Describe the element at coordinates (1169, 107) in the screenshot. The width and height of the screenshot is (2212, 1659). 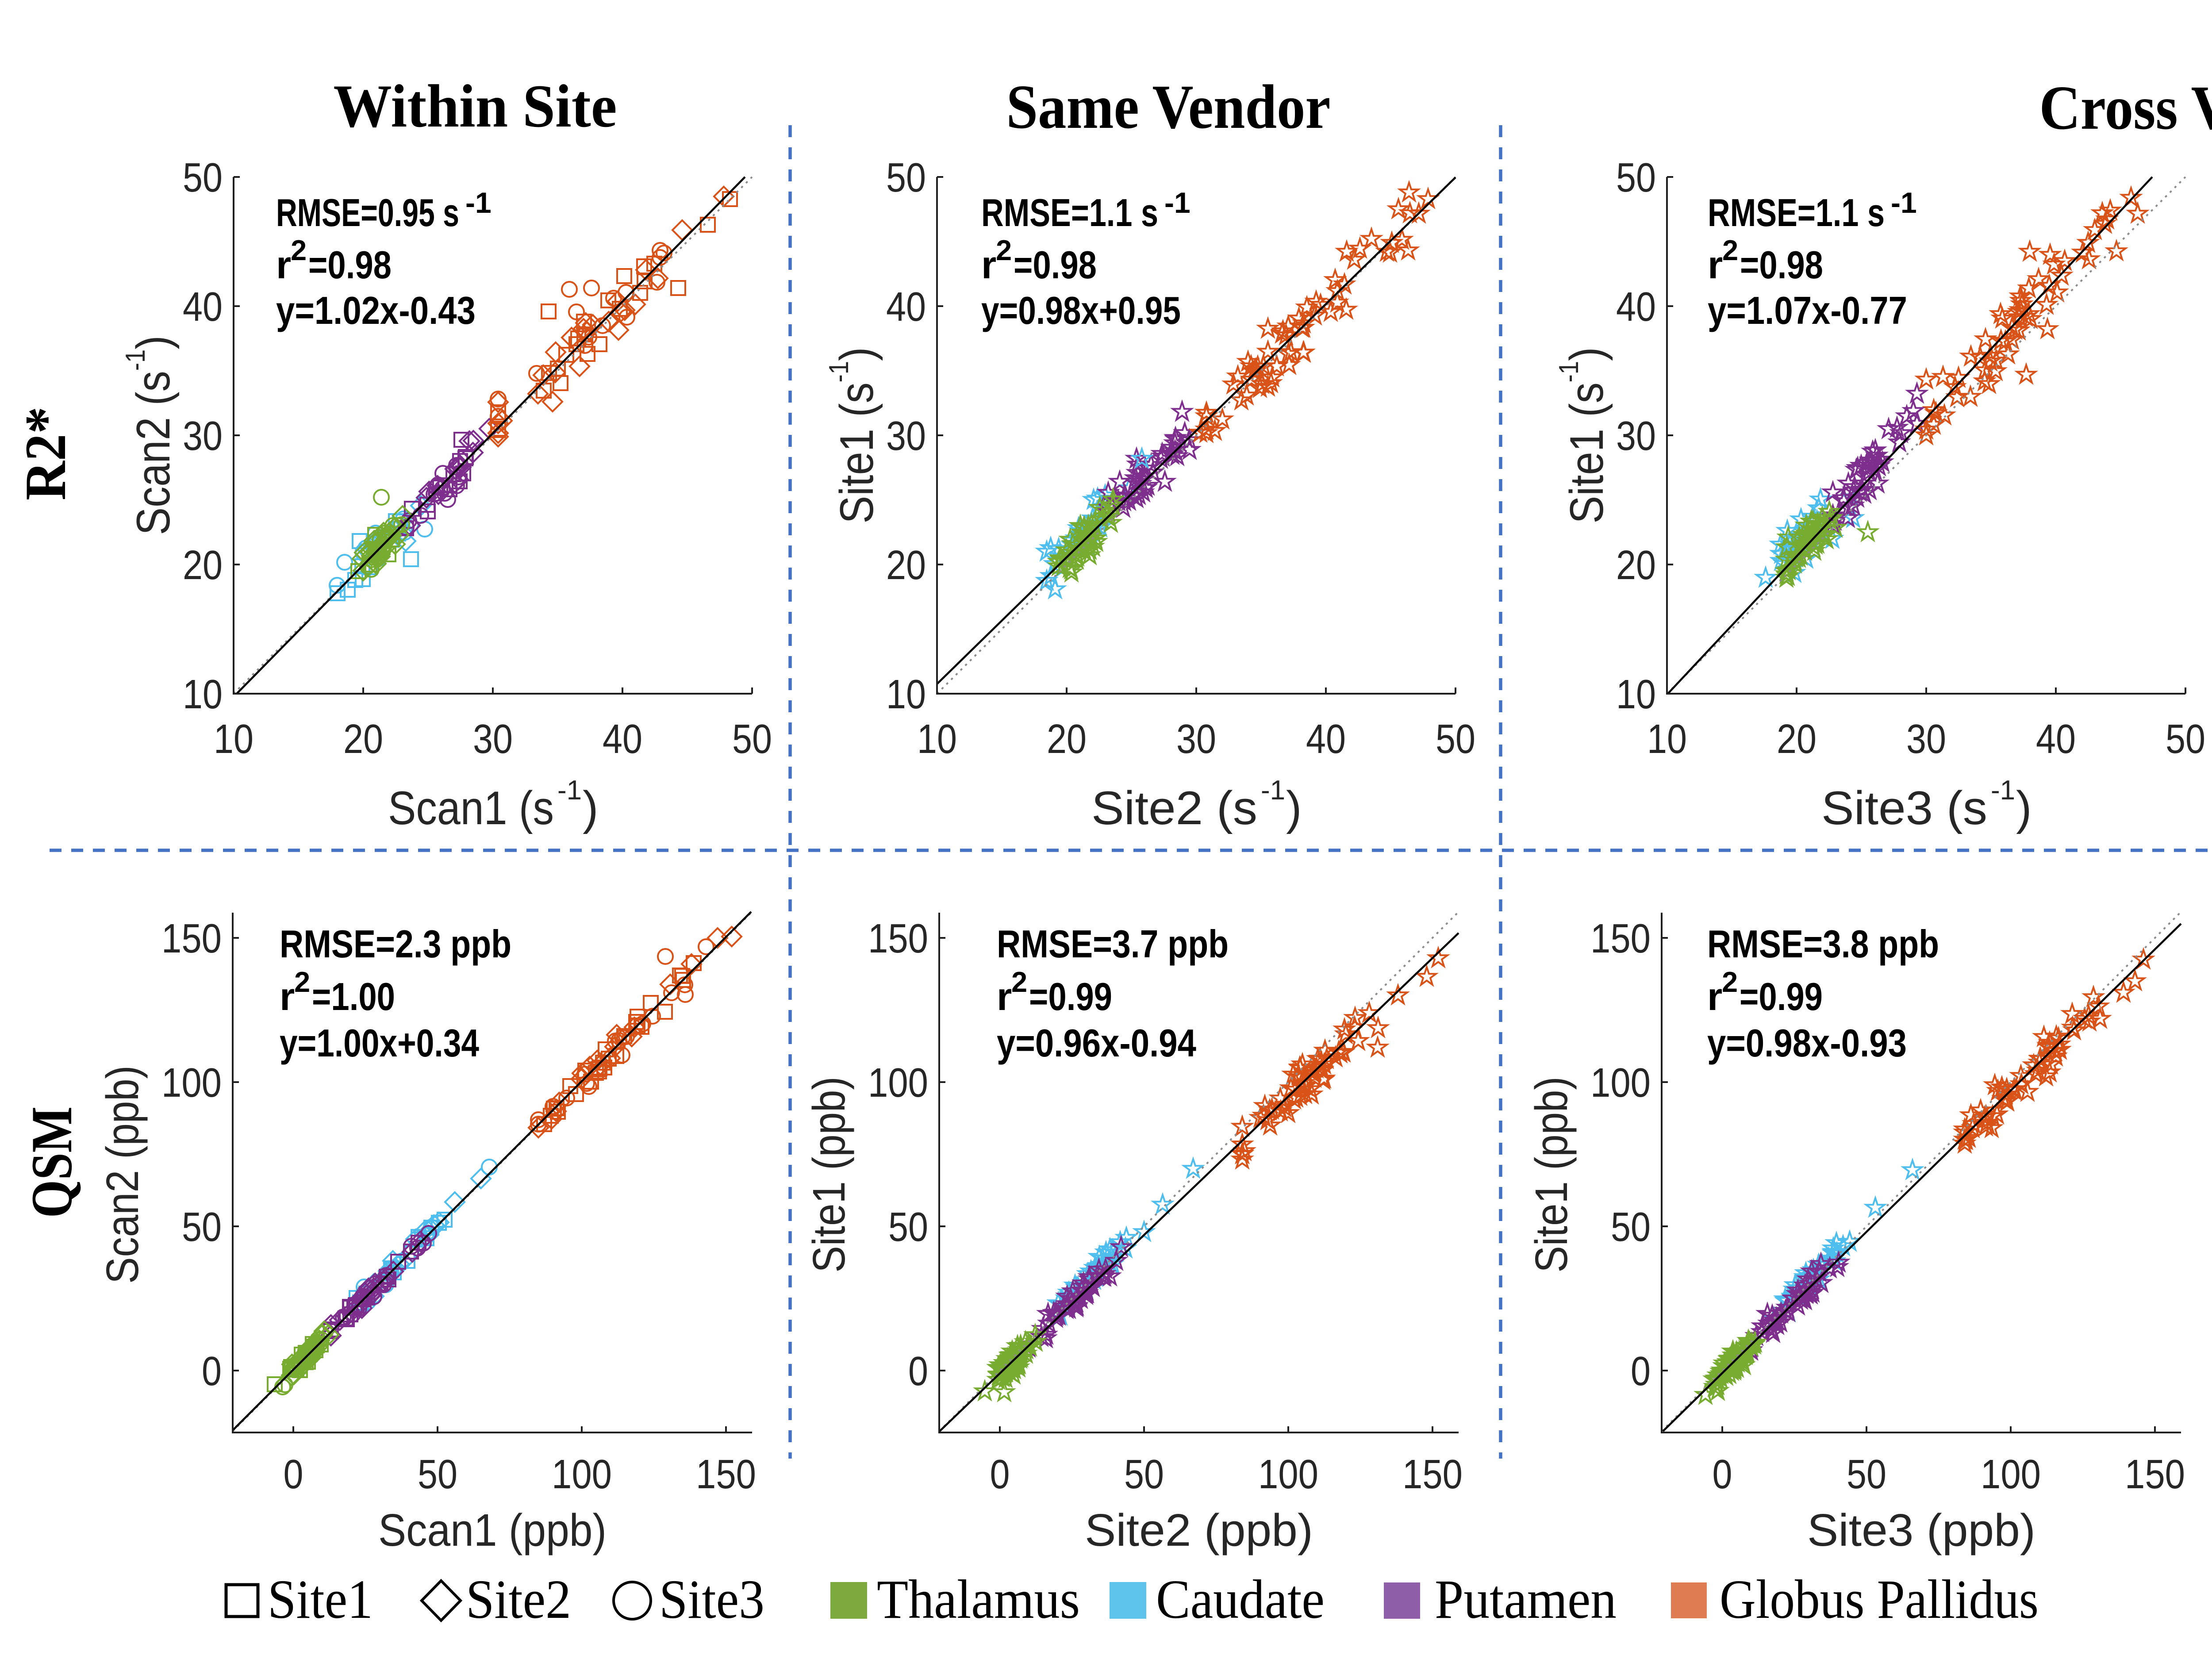
I see `svg-text: Same Vendor` at that location.